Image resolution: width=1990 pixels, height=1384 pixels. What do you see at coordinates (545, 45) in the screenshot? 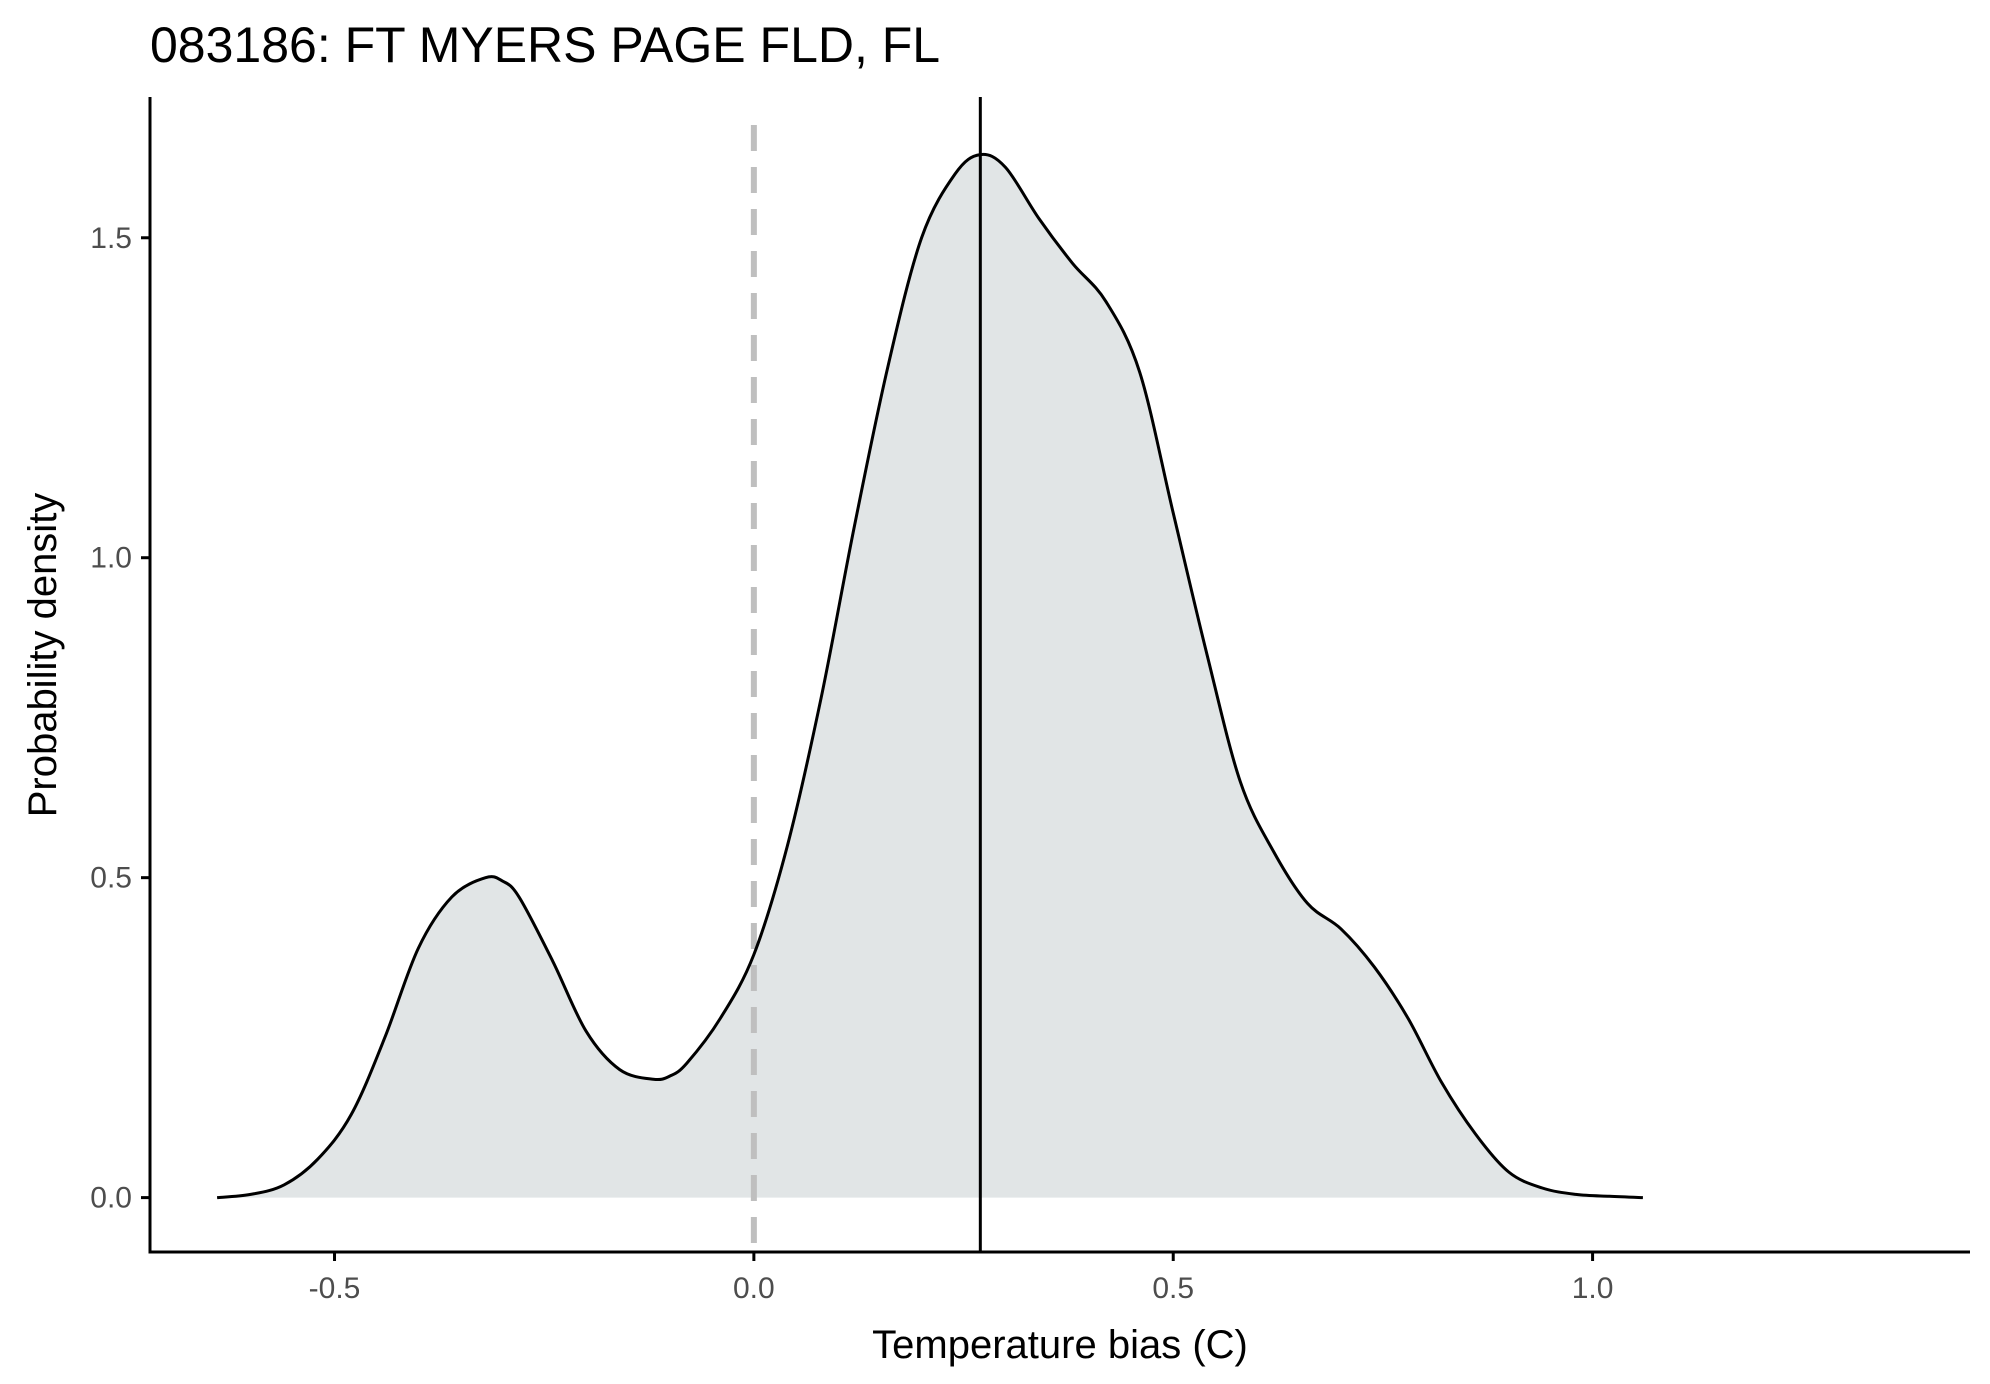
I see `chart-title: 083186: FT MYERS PAGE FLD, FL` at bounding box center [545, 45].